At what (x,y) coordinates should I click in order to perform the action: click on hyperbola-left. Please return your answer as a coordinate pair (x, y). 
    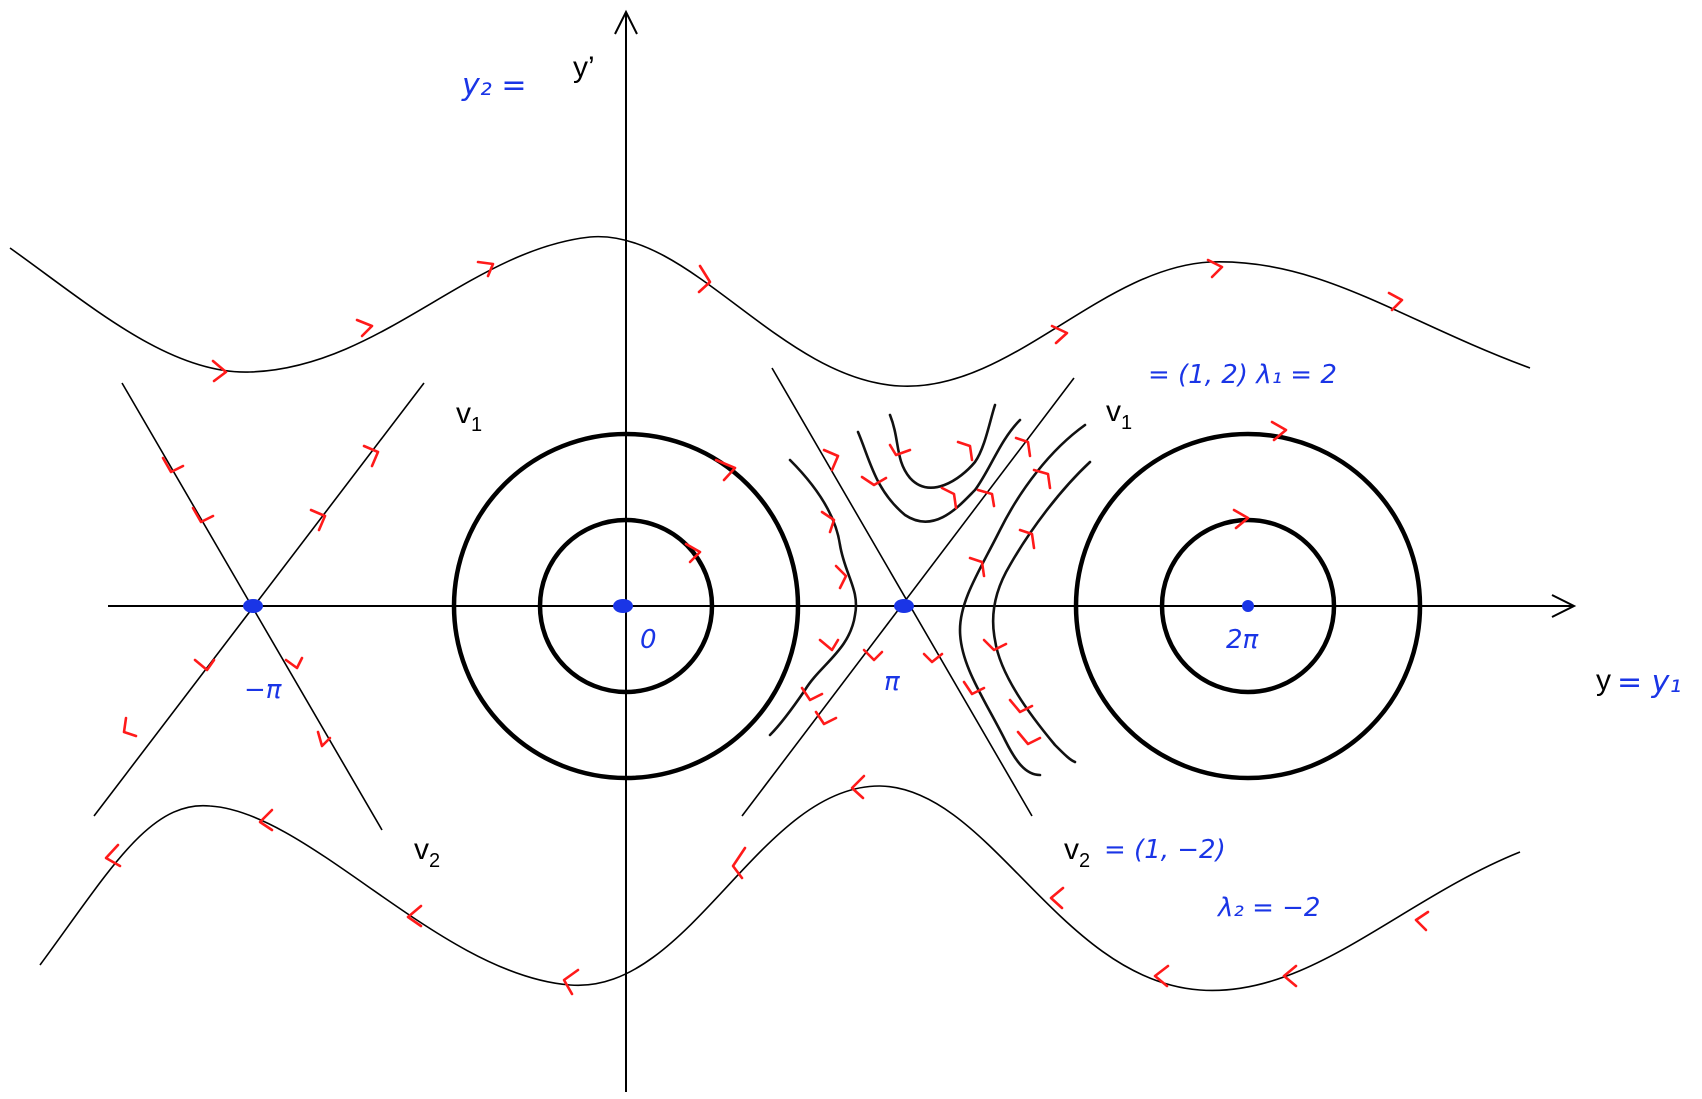
    Looking at the image, I should click on (813, 597).